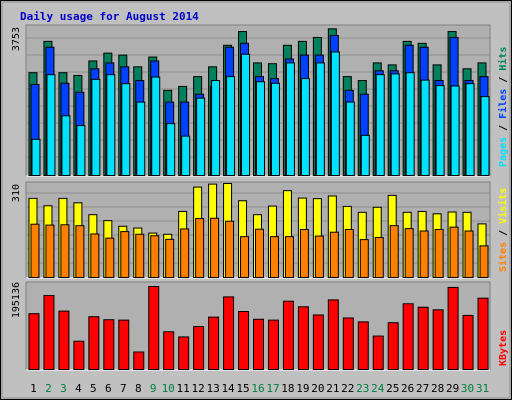 The height and width of the screenshot is (400, 512). I want to click on day-label: 27, so click(422, 388).